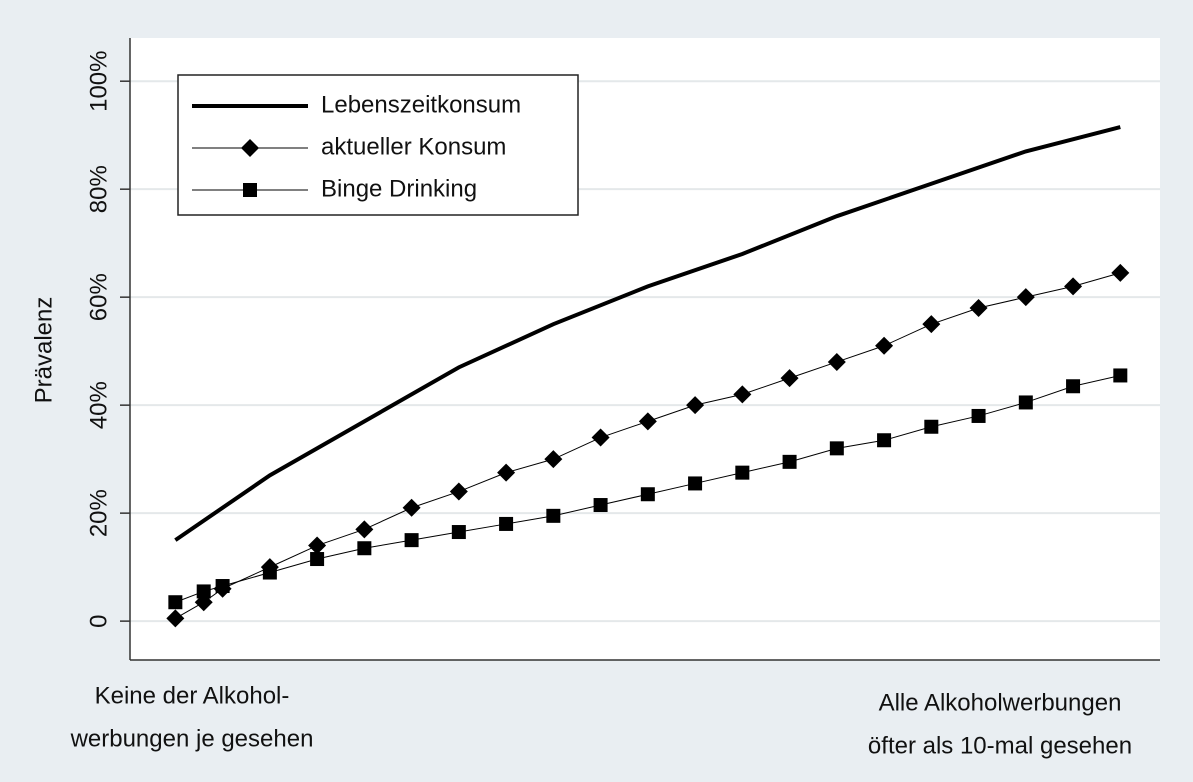 The width and height of the screenshot is (1193, 782). Describe the element at coordinates (98, 405) in the screenshot. I see `y-tick-label: 40%` at that location.